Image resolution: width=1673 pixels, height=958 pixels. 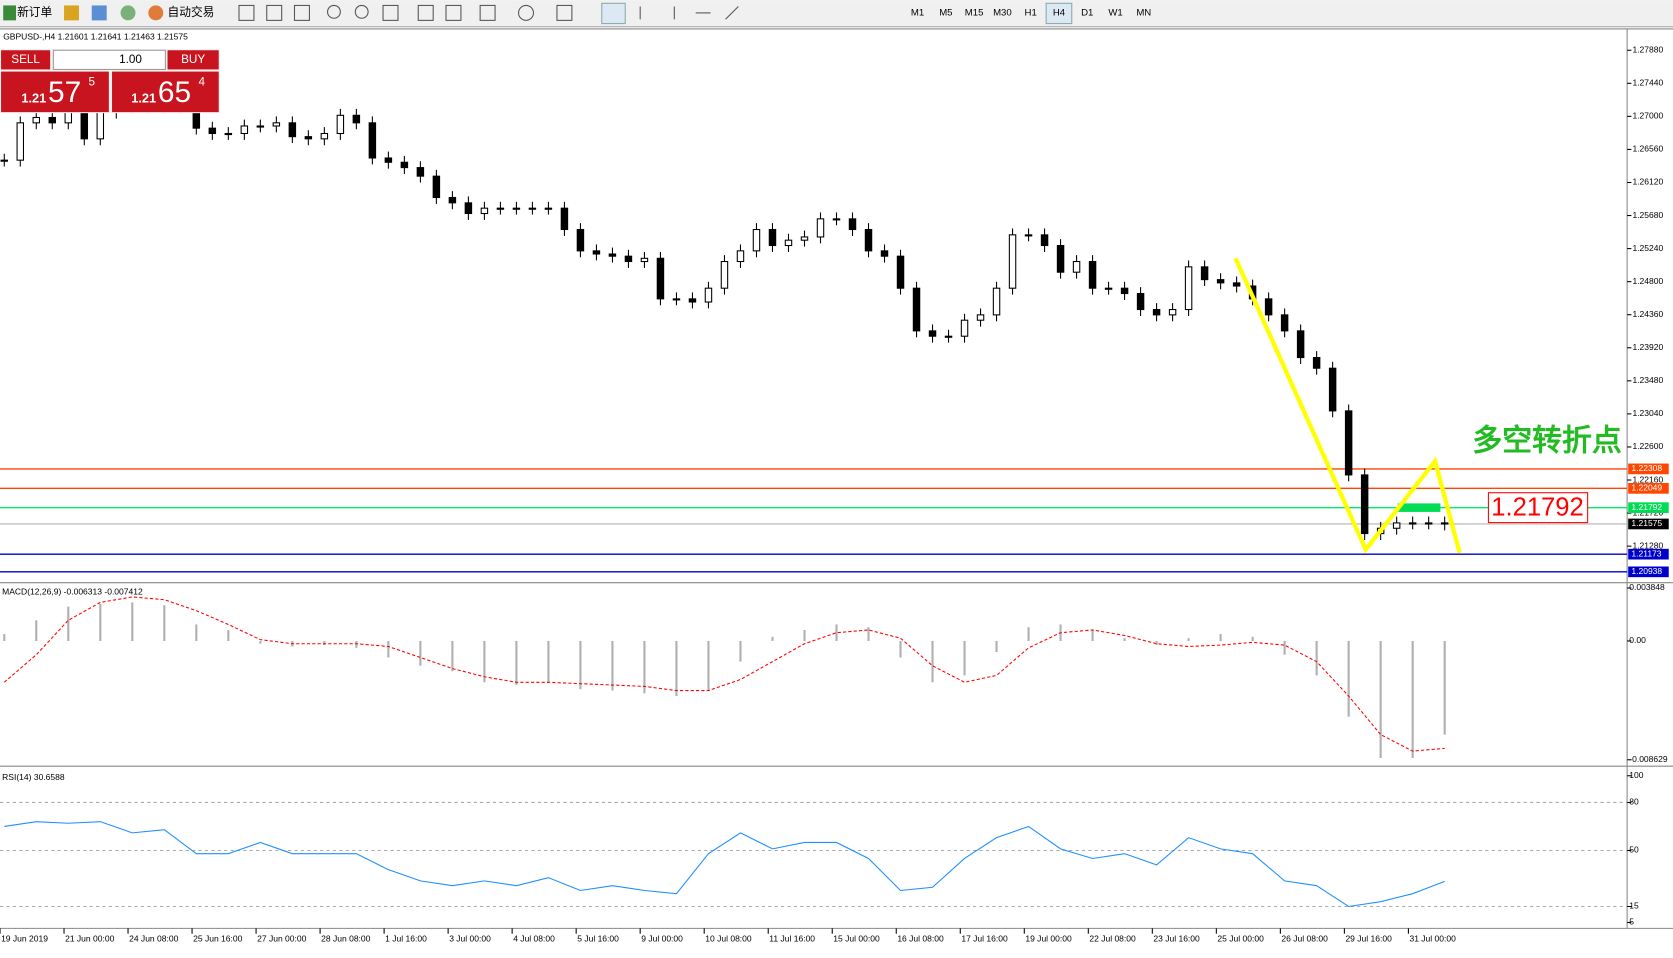 I want to click on rsi-line, so click(x=724, y=864).